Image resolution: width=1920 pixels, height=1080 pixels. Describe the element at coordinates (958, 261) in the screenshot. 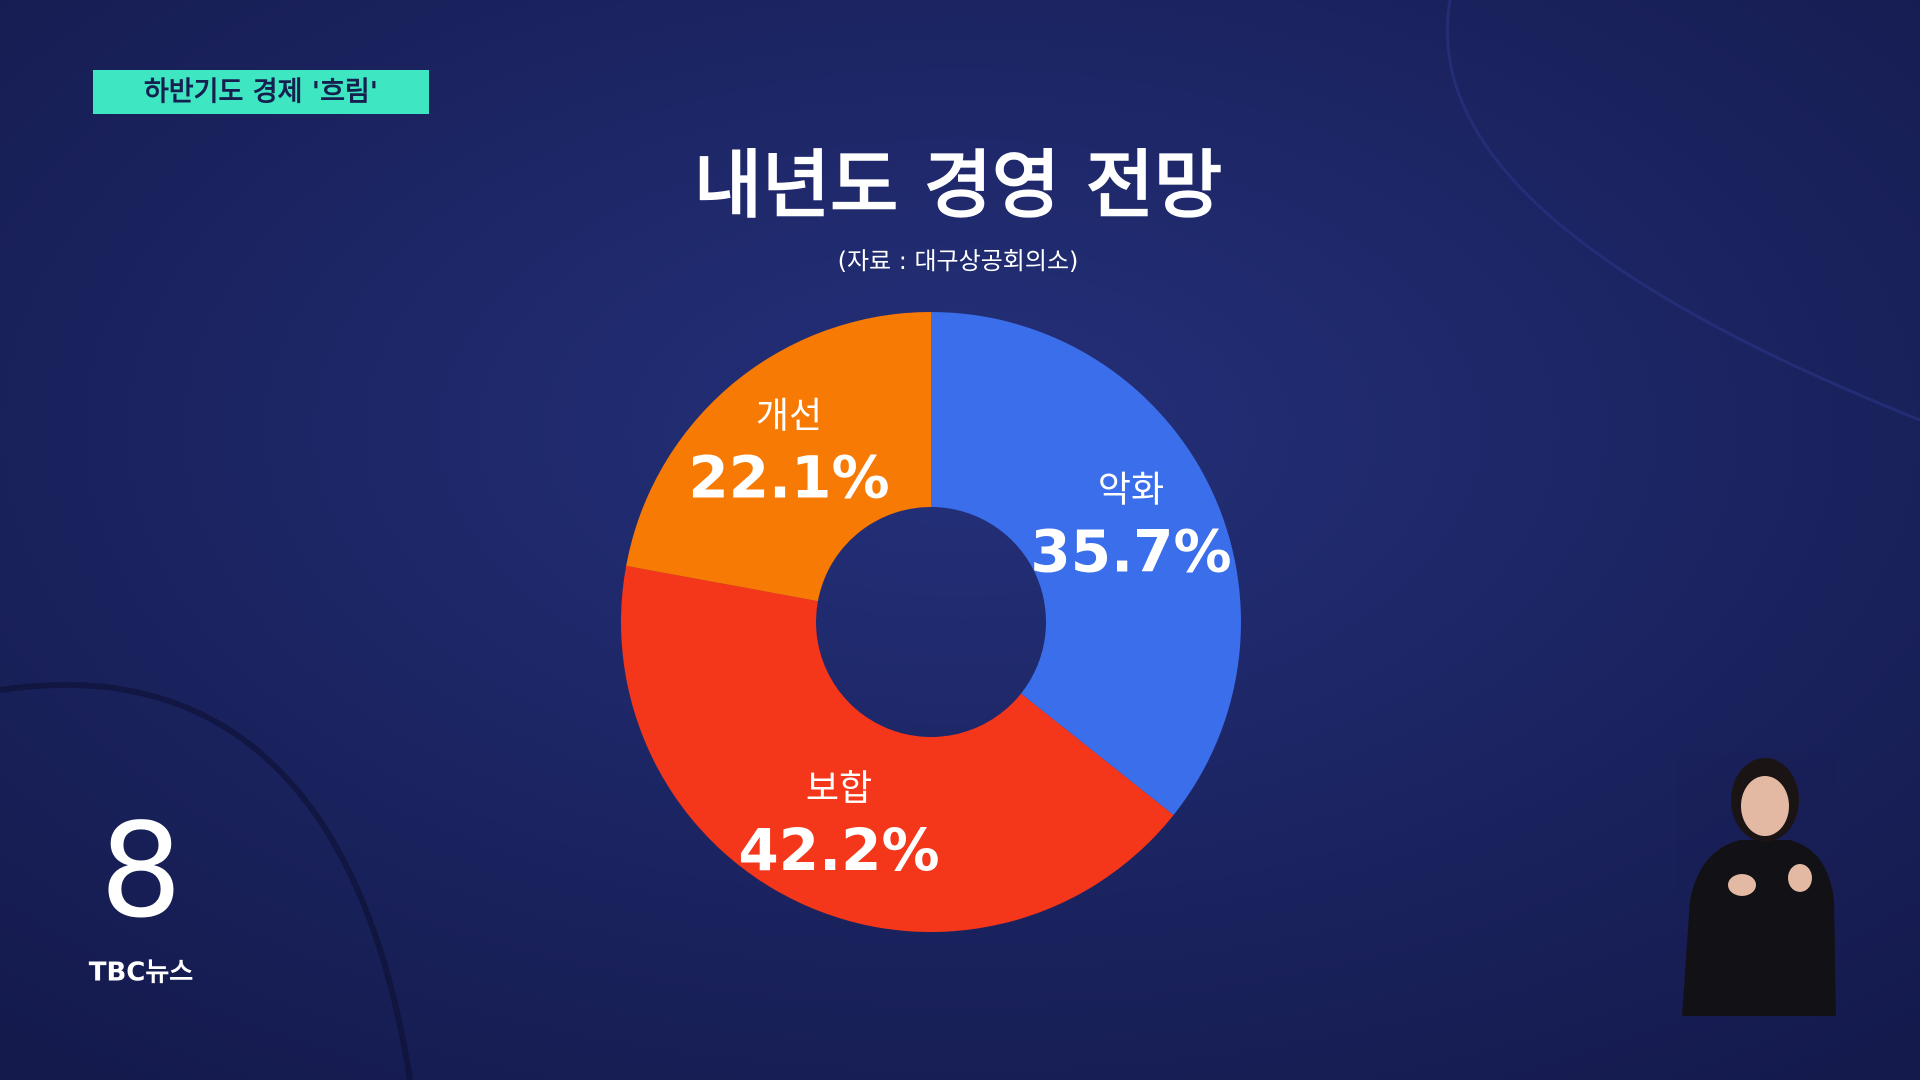

I see `chart-subtitle: (자료 : 대구상공회의소)` at that location.